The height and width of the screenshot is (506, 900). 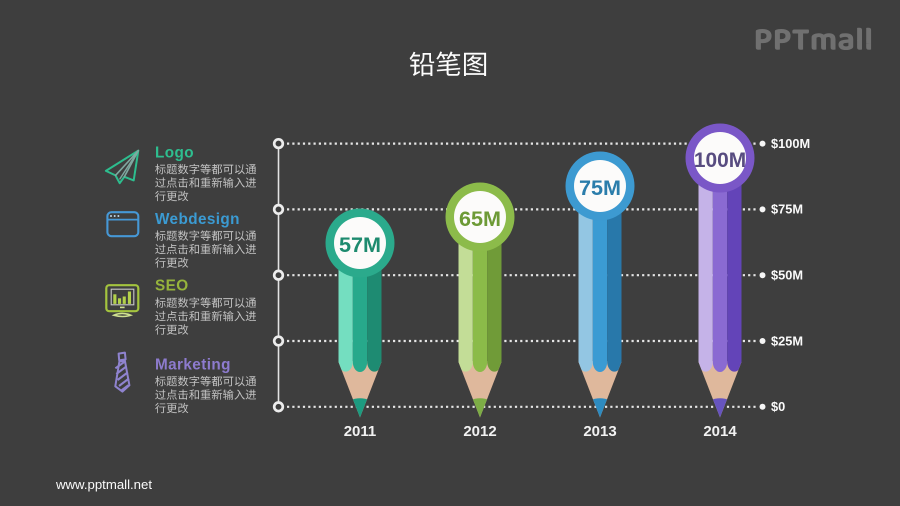 What do you see at coordinates (479, 431) in the screenshot?
I see `svg-text: 2012` at bounding box center [479, 431].